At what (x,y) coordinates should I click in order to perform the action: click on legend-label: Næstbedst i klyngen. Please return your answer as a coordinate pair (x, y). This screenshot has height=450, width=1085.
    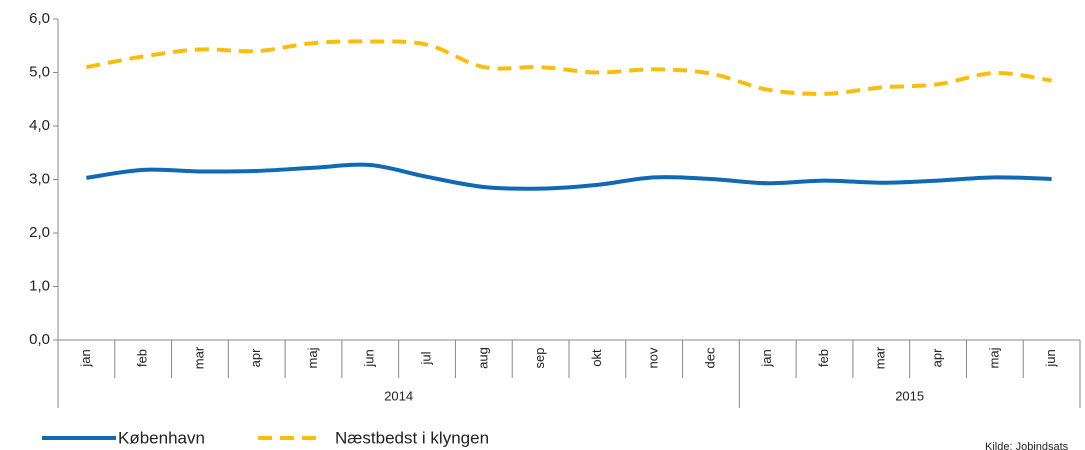
    Looking at the image, I should click on (412, 437).